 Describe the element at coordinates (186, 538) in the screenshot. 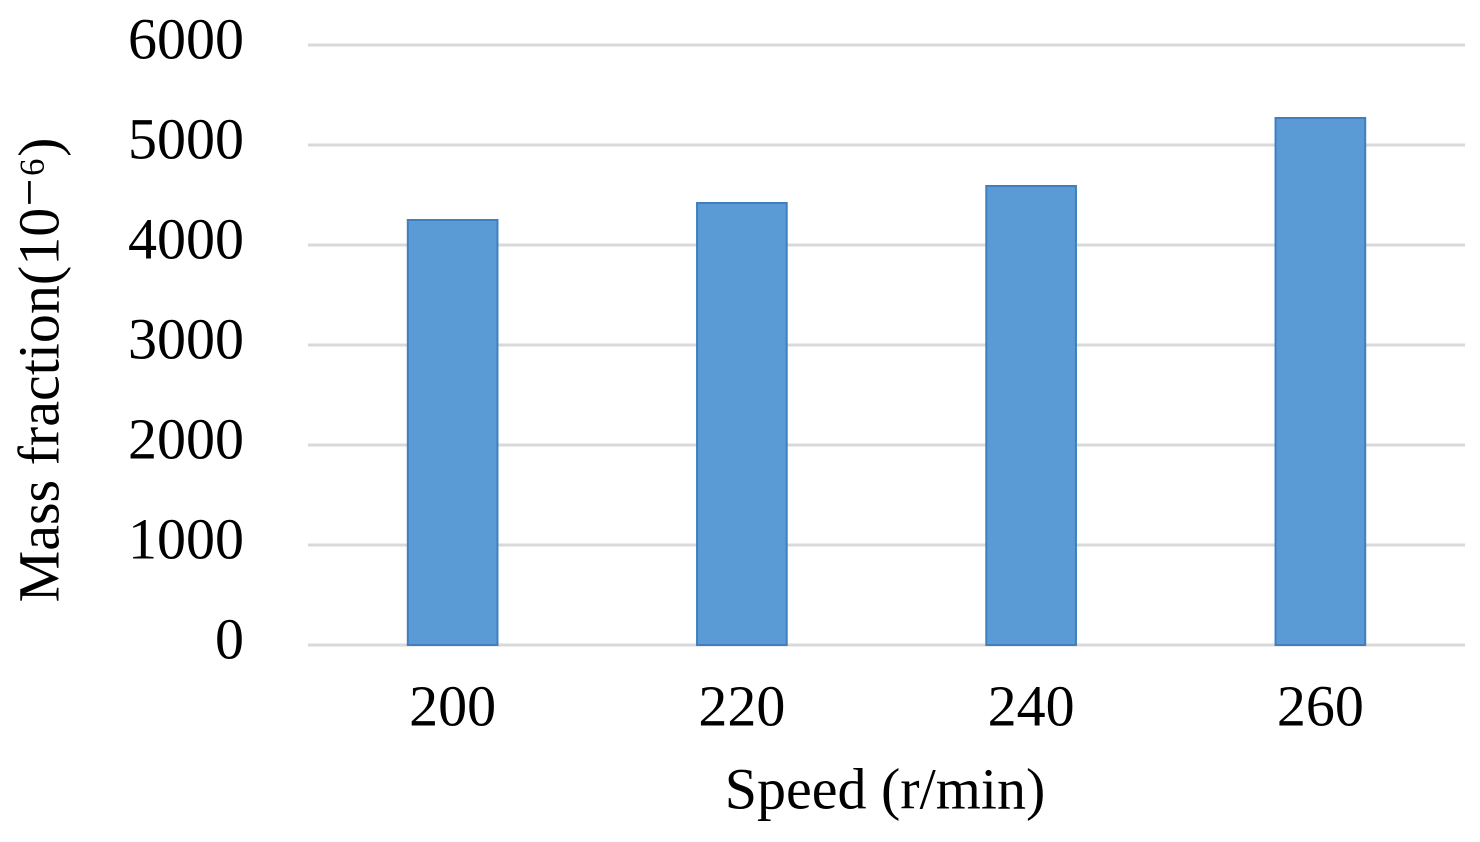

I see `y-tick-label: 1000` at that location.